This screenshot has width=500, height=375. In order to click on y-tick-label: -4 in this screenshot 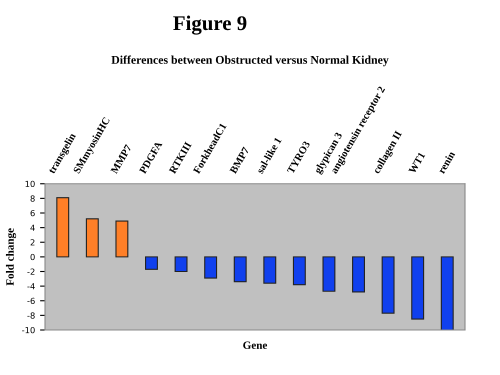, I will do `click(31, 286)`.